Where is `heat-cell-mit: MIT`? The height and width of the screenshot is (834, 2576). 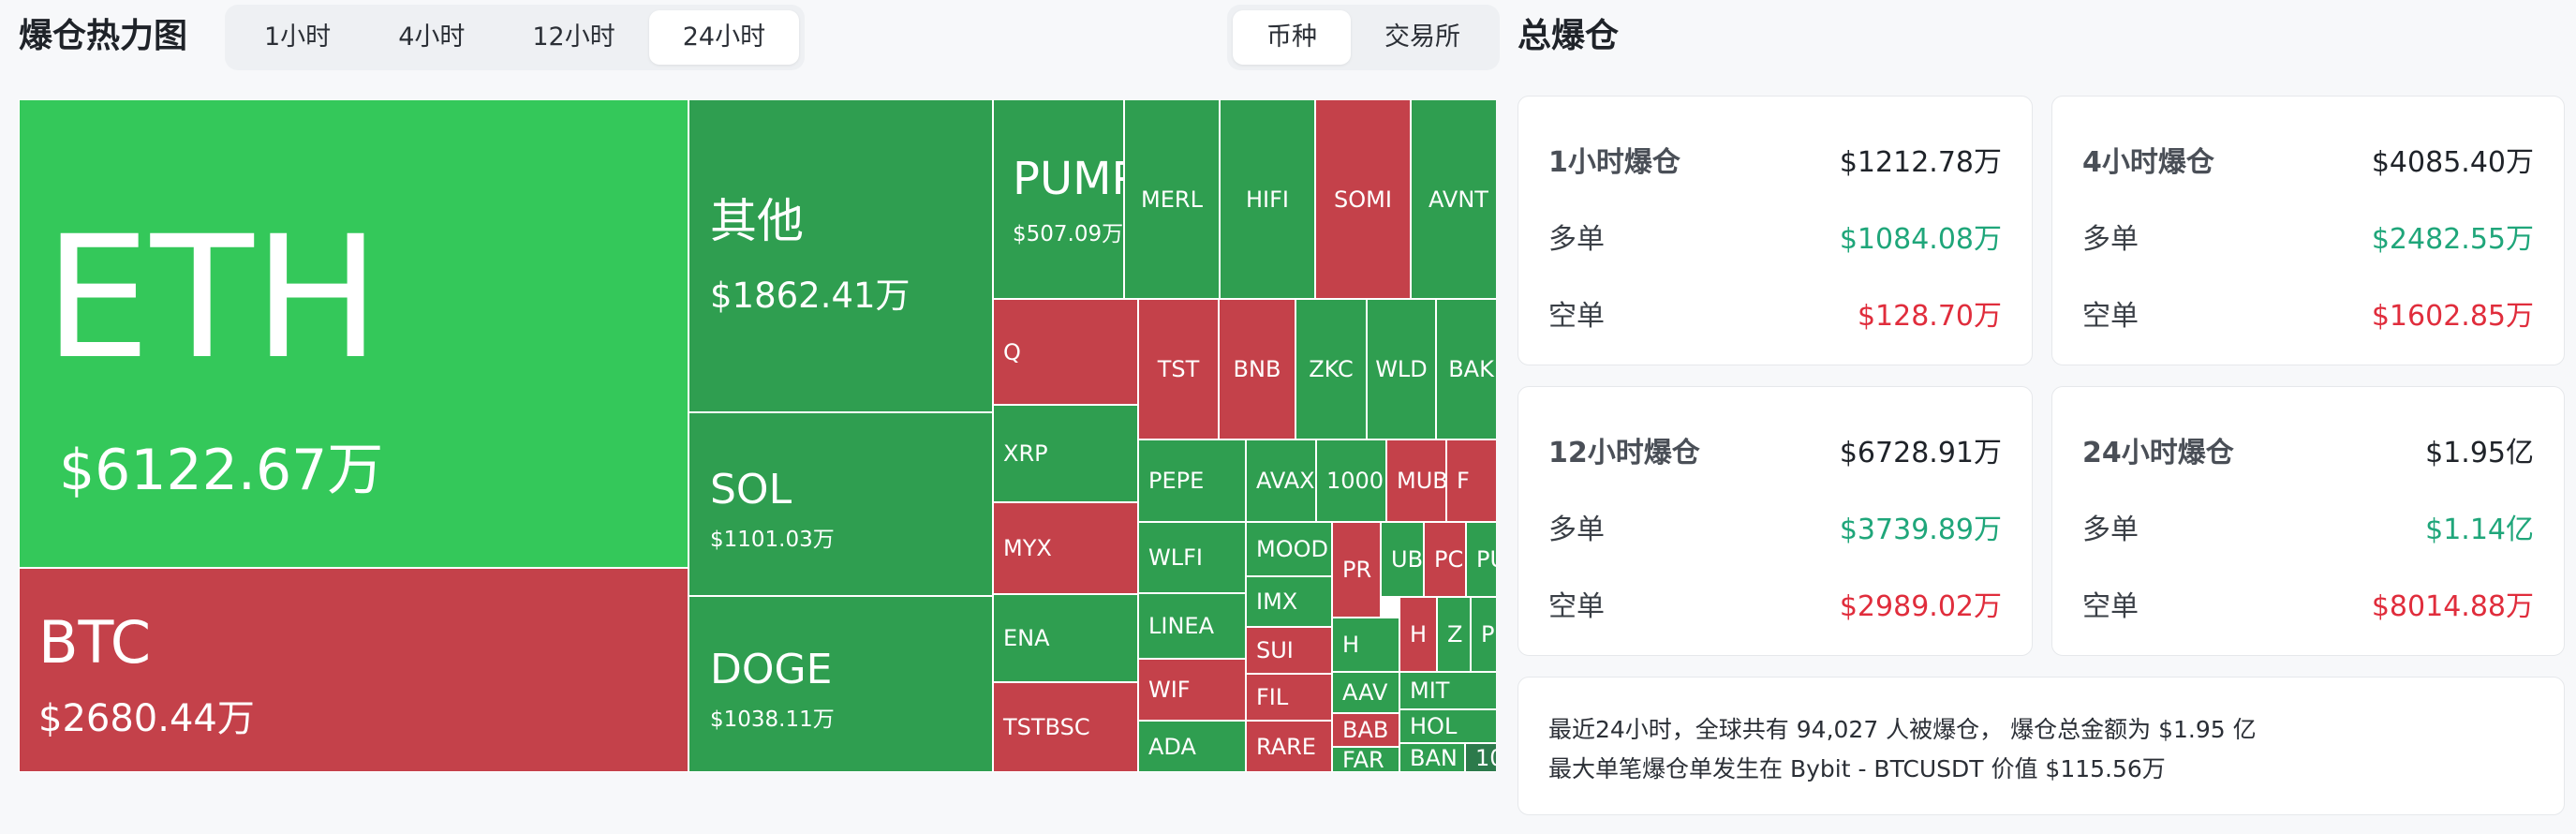
heat-cell-mit: MIT is located at coordinates (1447, 690).